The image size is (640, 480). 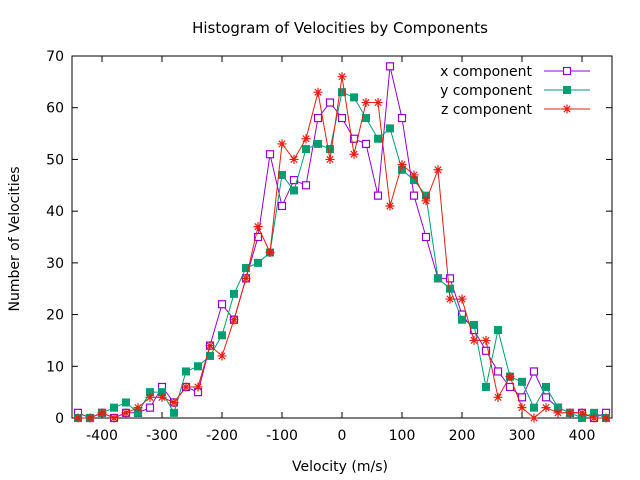 What do you see at coordinates (567, 71) in the screenshot?
I see `legend-marker-x` at bounding box center [567, 71].